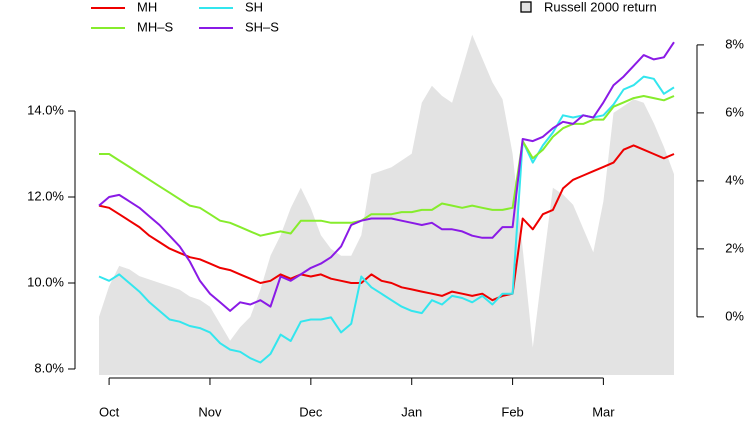 The image size is (745, 429). What do you see at coordinates (734, 247) in the screenshot?
I see `y2-tick-label: 2%` at bounding box center [734, 247].